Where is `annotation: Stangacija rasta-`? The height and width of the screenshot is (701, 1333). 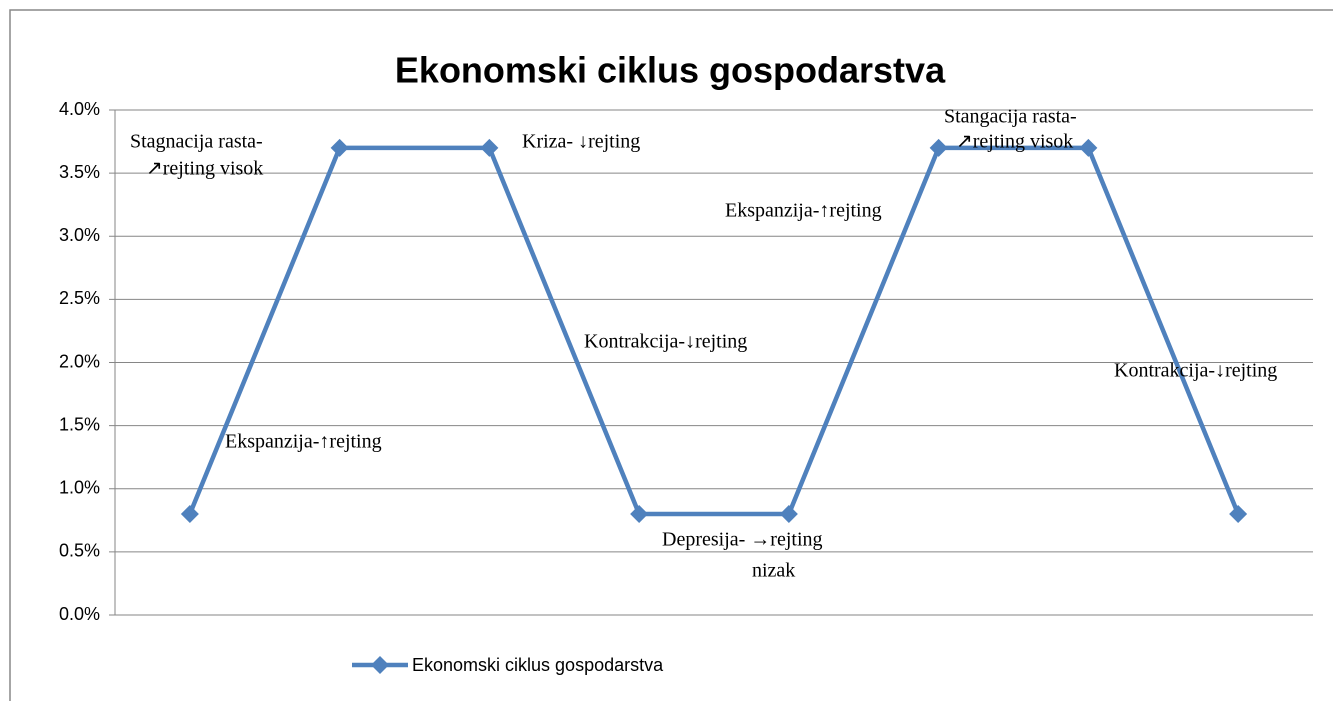
annotation: Stangacija rasta- is located at coordinates (1010, 117).